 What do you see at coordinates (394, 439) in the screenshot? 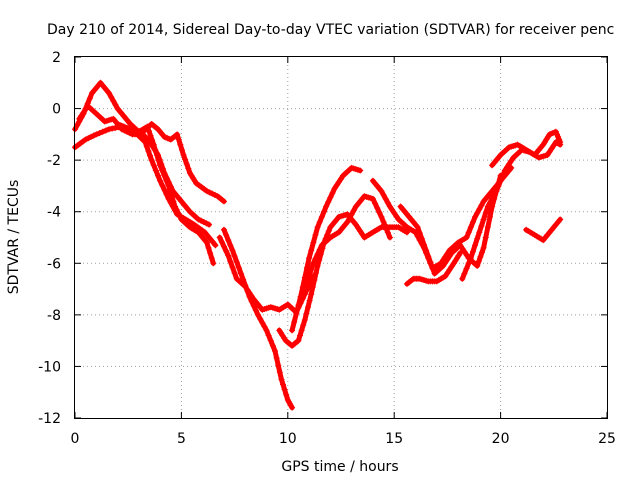
I see `x-tick-label: 15` at bounding box center [394, 439].